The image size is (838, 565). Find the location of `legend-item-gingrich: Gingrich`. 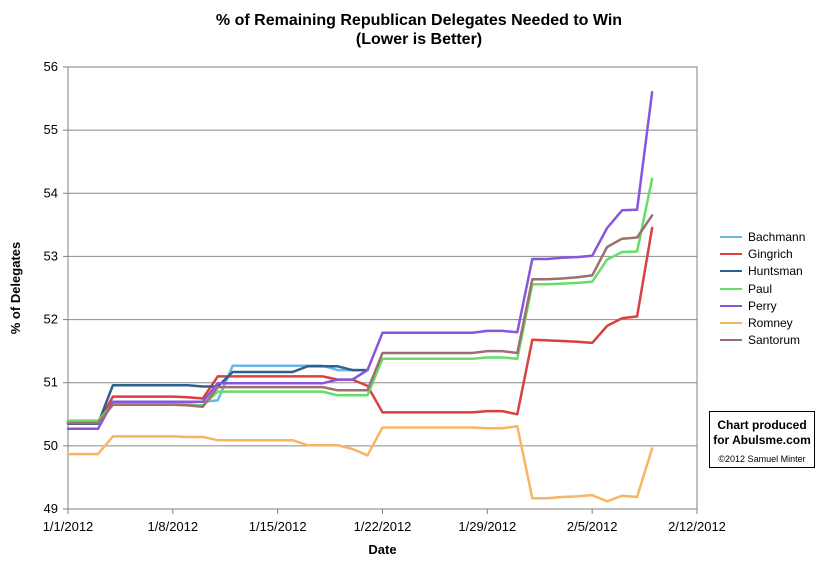

legend-item-gingrich: Gingrich is located at coordinates (762, 253).